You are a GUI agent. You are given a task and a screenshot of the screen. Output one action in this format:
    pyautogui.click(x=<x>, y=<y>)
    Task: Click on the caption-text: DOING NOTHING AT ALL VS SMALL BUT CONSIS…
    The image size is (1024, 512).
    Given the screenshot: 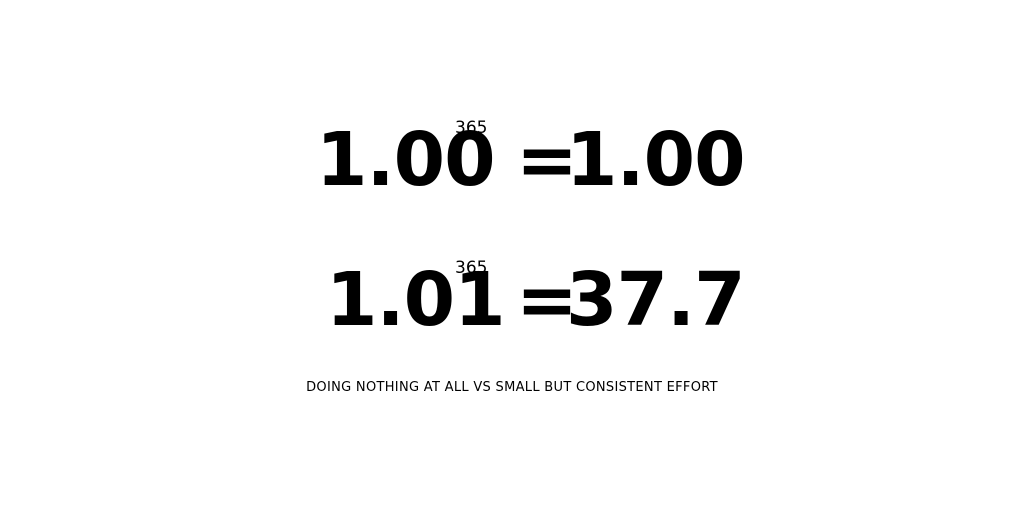 What is the action you would take?
    pyautogui.click(x=512, y=387)
    